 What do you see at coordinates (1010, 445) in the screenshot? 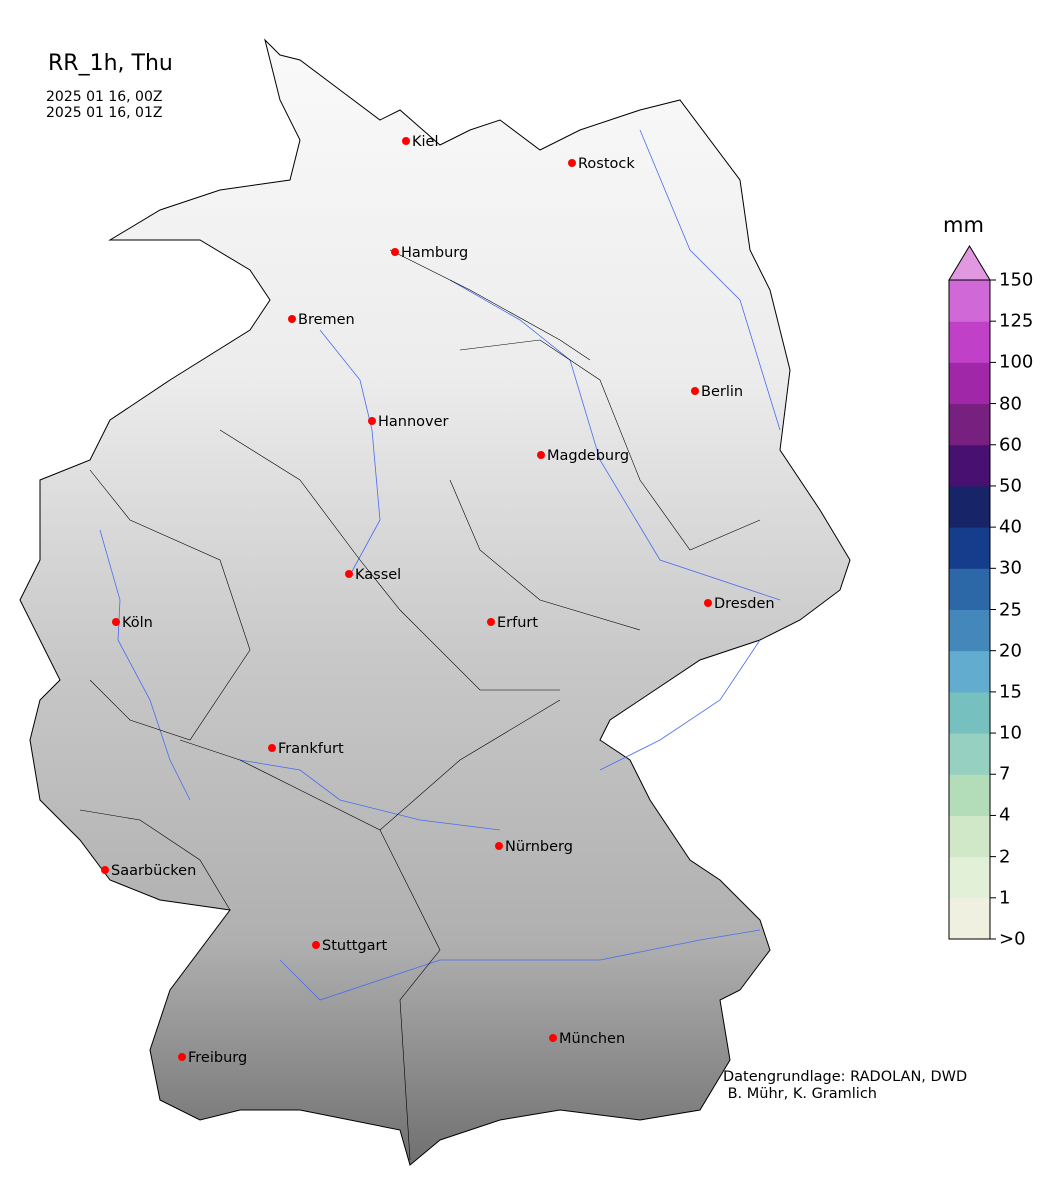
I see `colorbar-tick-label: 60` at bounding box center [1010, 445].